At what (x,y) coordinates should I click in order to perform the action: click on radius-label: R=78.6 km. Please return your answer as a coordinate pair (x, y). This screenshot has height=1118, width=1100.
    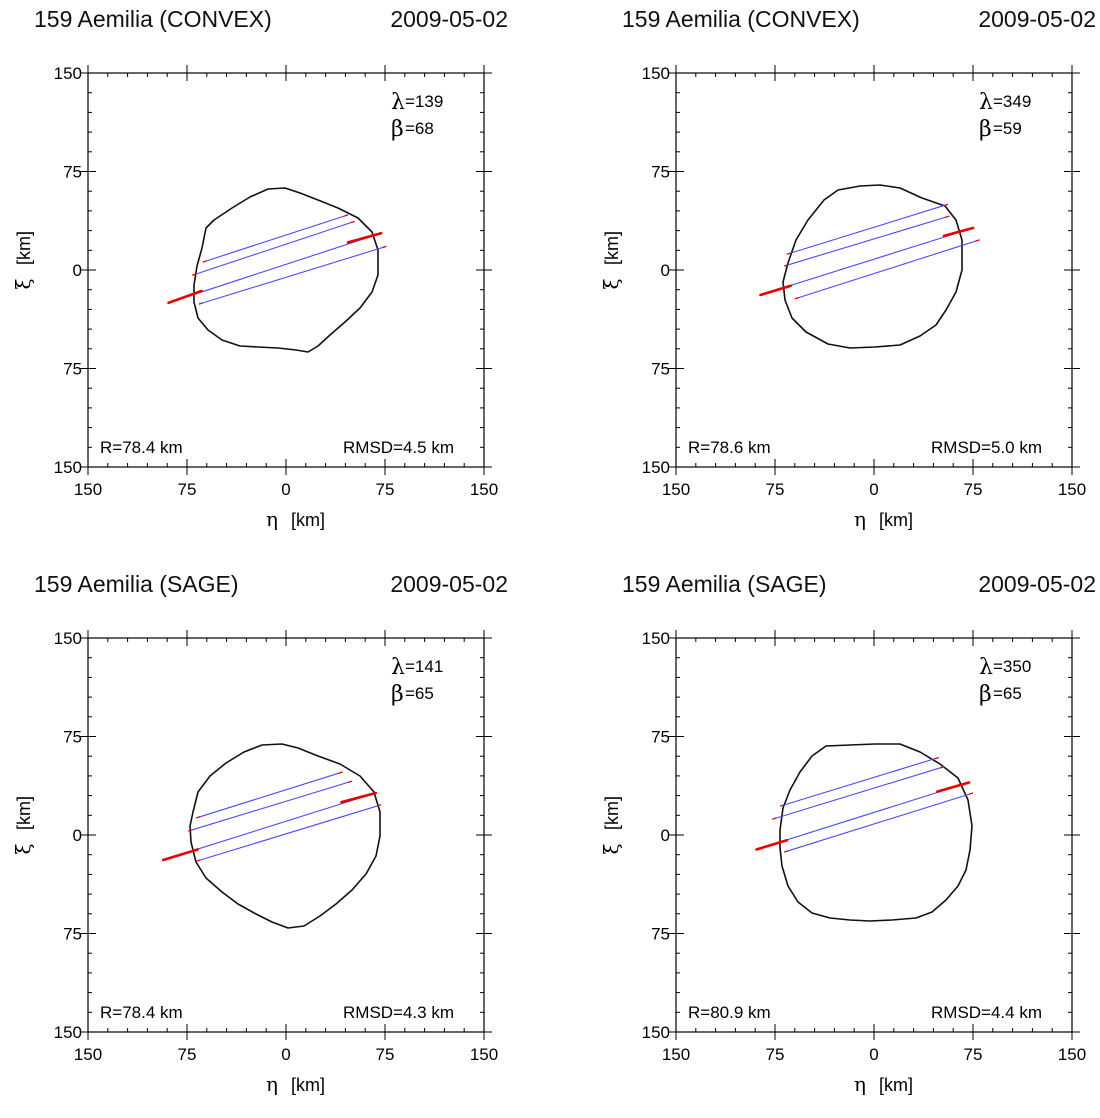
    Looking at the image, I should click on (729, 447).